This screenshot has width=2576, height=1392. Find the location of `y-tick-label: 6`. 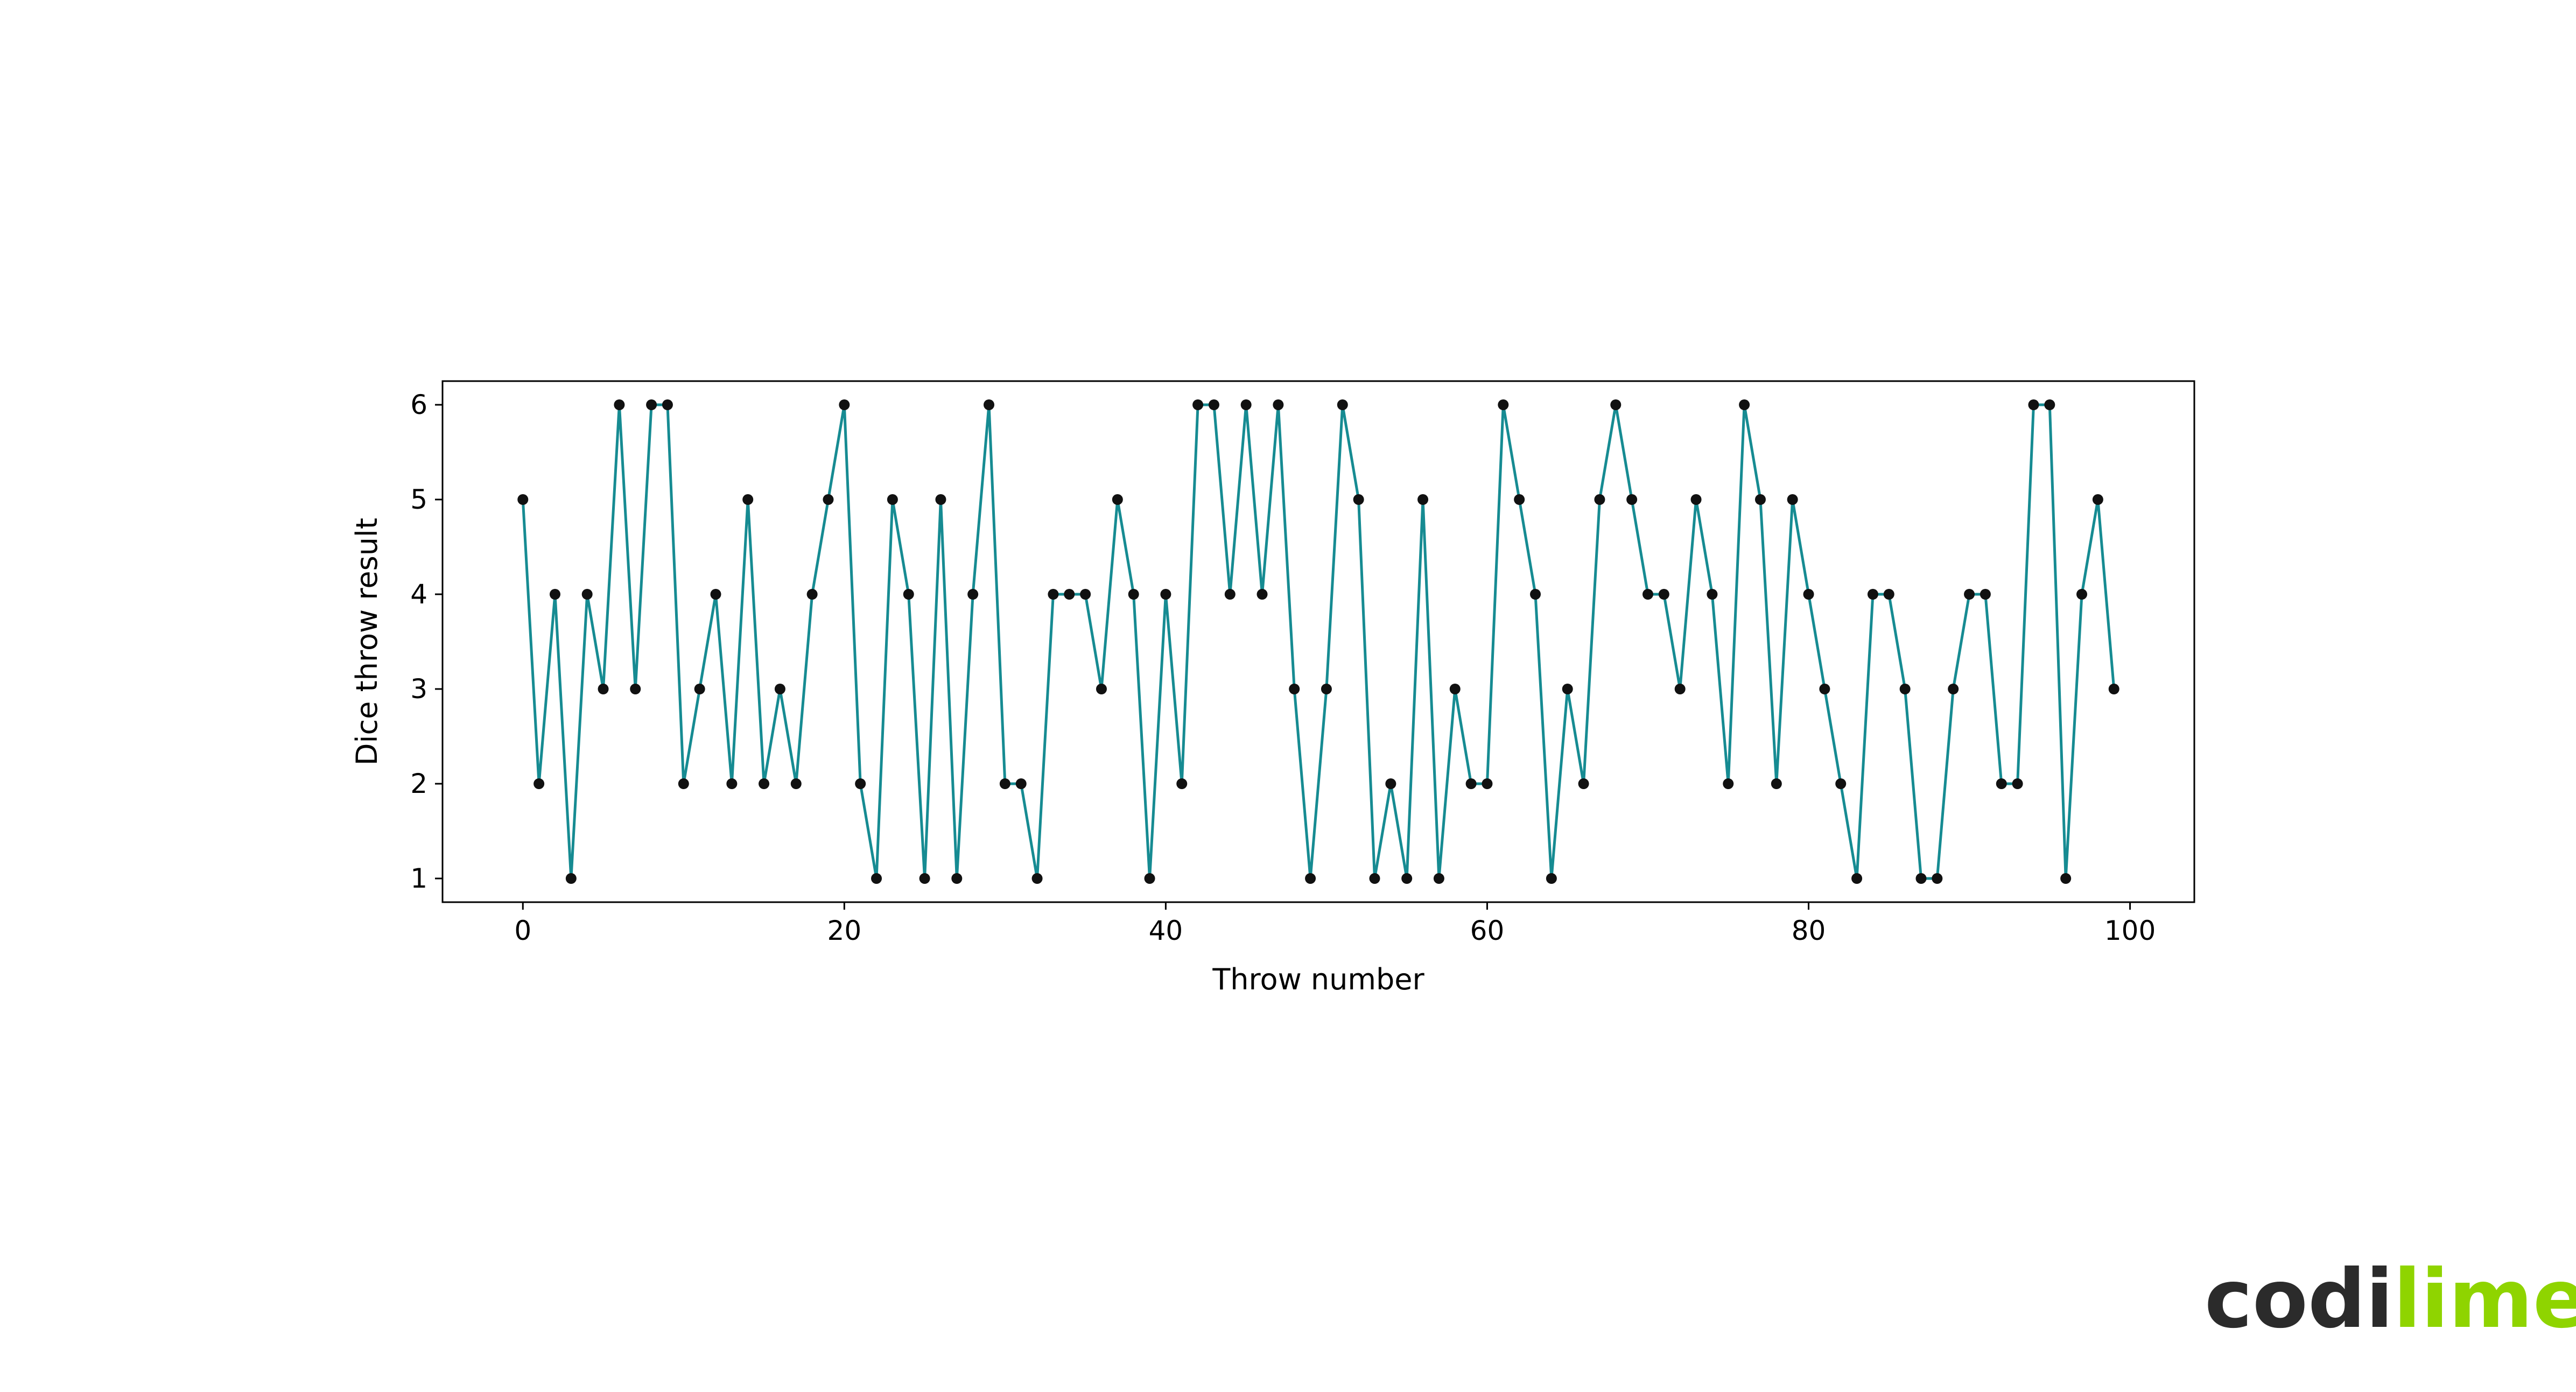

y-tick-label: 6 is located at coordinates (418, 404).